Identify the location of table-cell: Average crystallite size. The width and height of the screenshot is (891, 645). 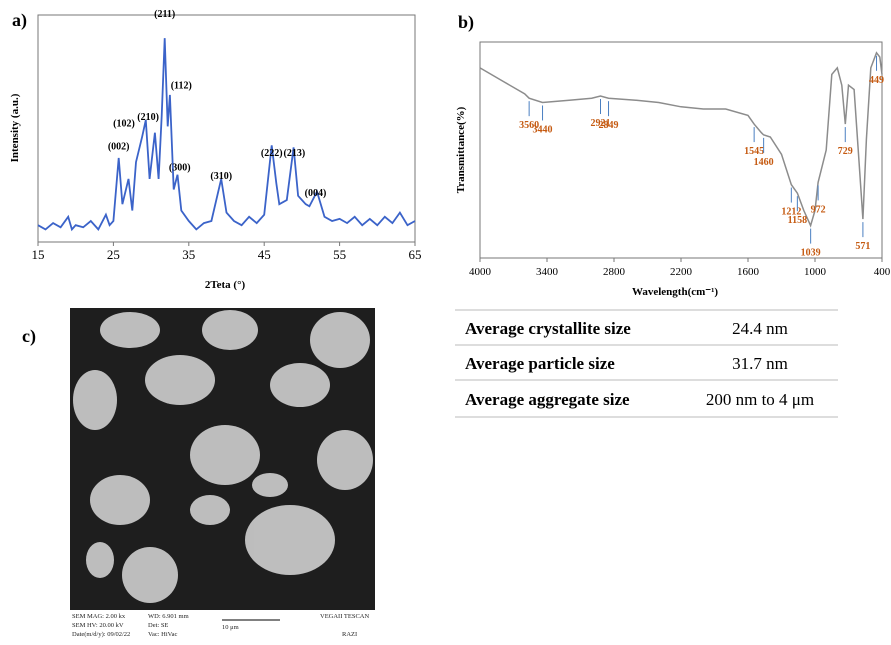
(548, 328).